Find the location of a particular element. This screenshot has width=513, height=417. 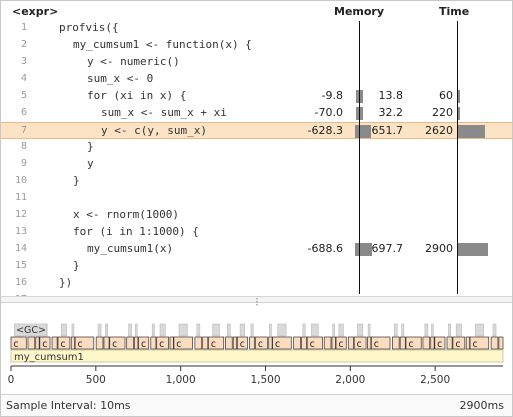

code-line-1: 1 profvis({ is located at coordinates (256, 28).